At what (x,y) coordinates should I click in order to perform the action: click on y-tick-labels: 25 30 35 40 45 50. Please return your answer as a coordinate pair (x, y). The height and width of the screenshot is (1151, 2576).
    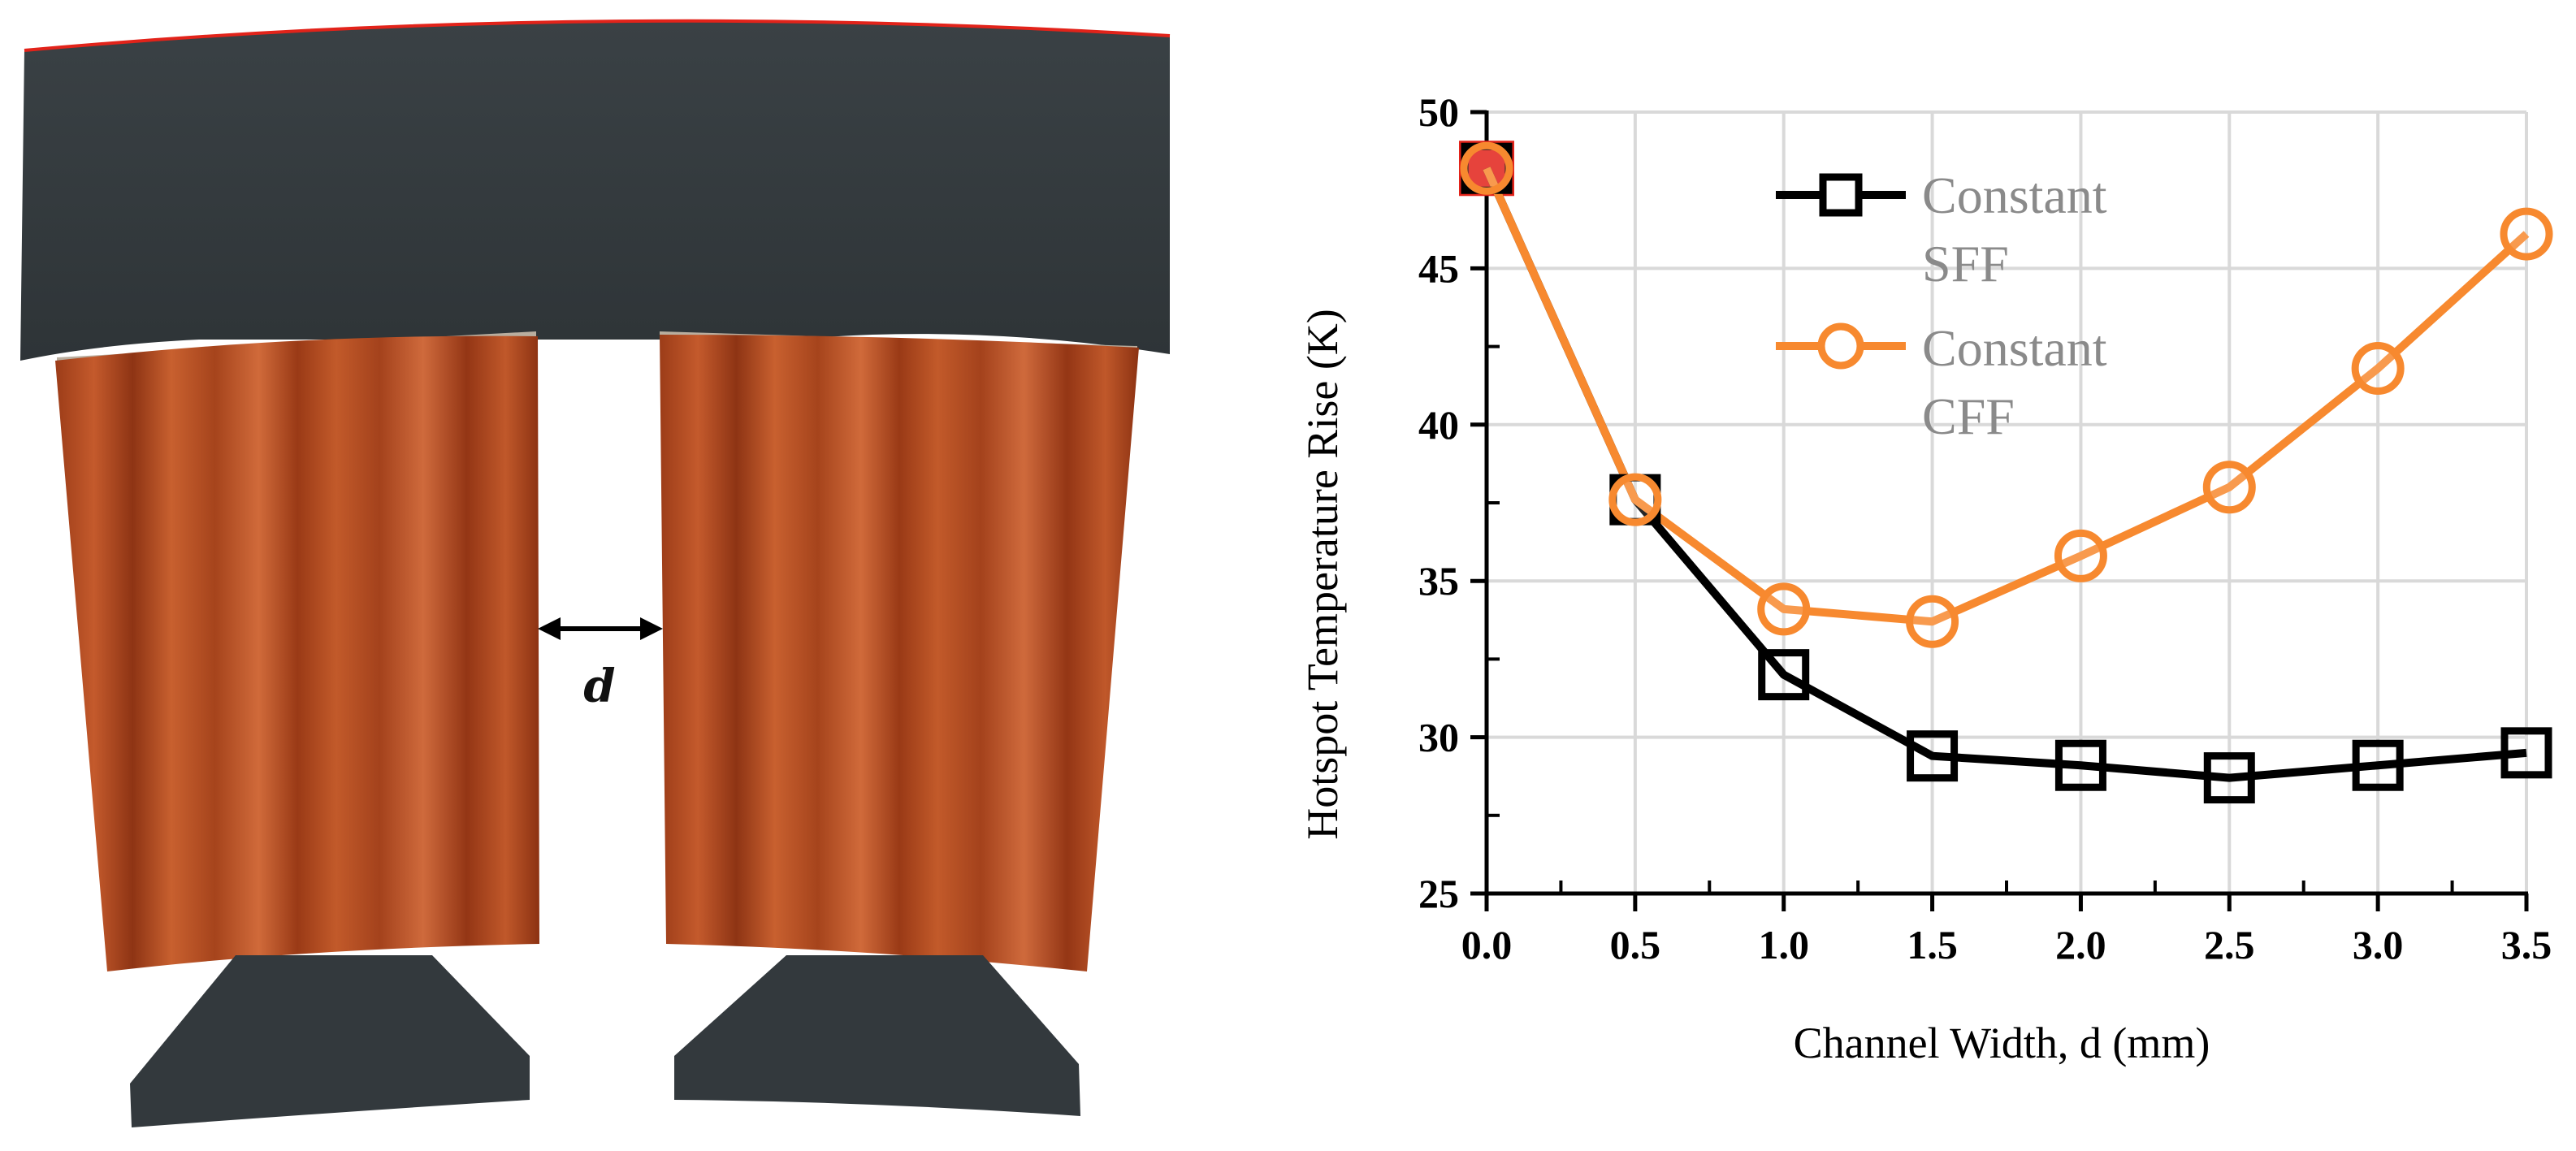
    Looking at the image, I should click on (1438, 502).